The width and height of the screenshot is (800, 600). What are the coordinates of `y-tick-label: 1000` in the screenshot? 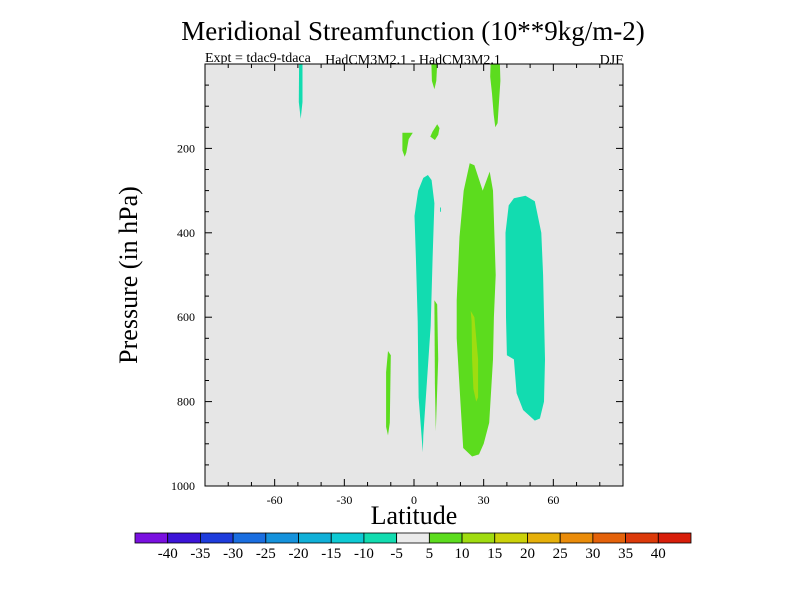 It's located at (183, 486).